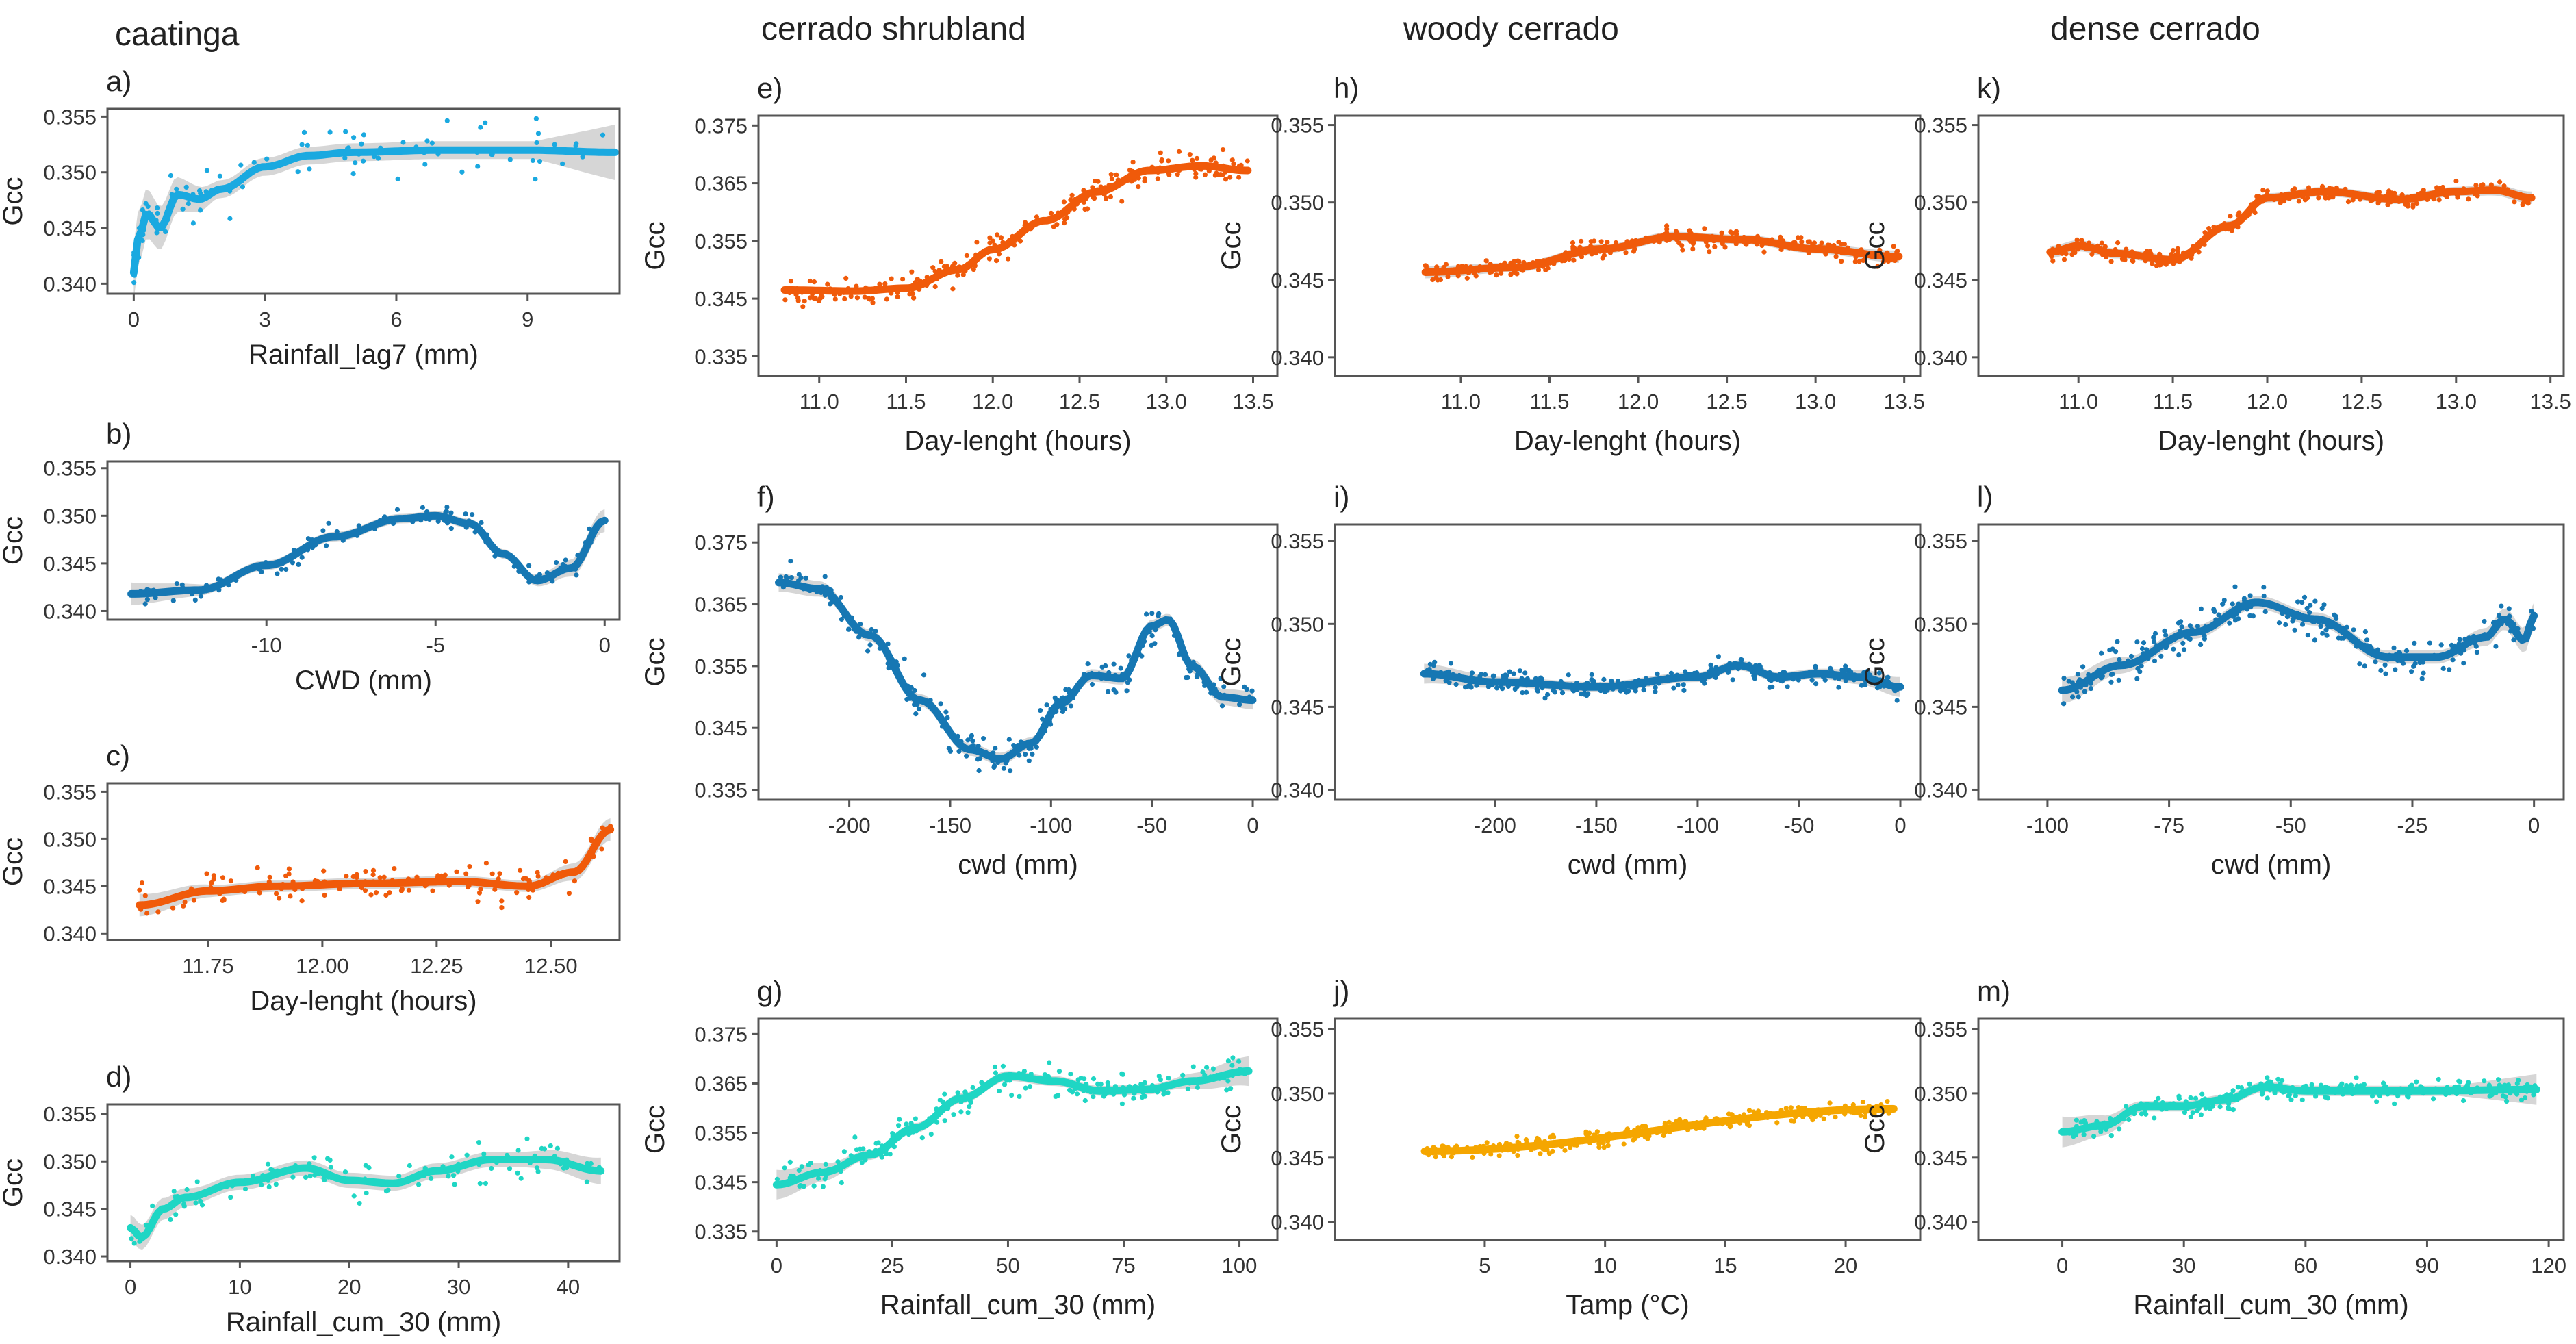 The height and width of the screenshot is (1344, 2576). Describe the element at coordinates (2456, 402) in the screenshot. I see `x-tick-label: 13.0` at that location.